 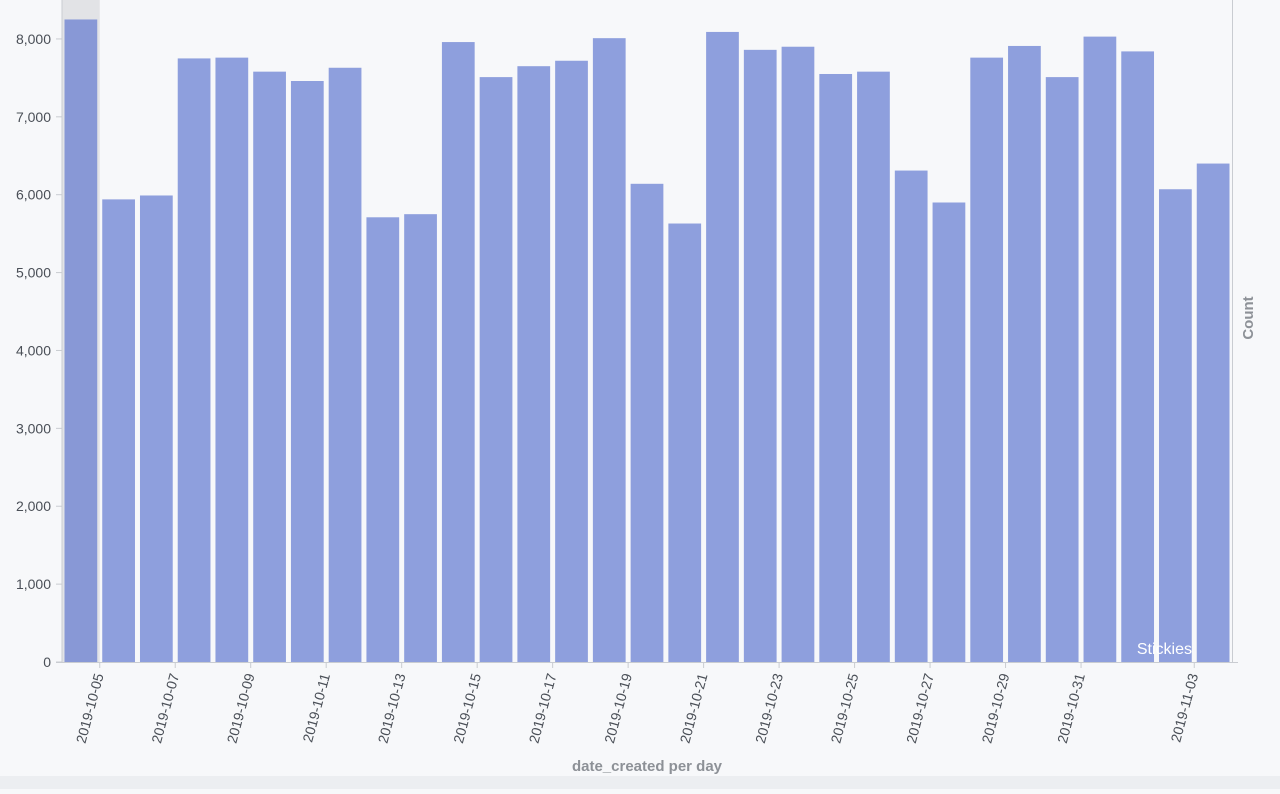 I want to click on y-tick-label: 4,000, so click(x=33, y=350).